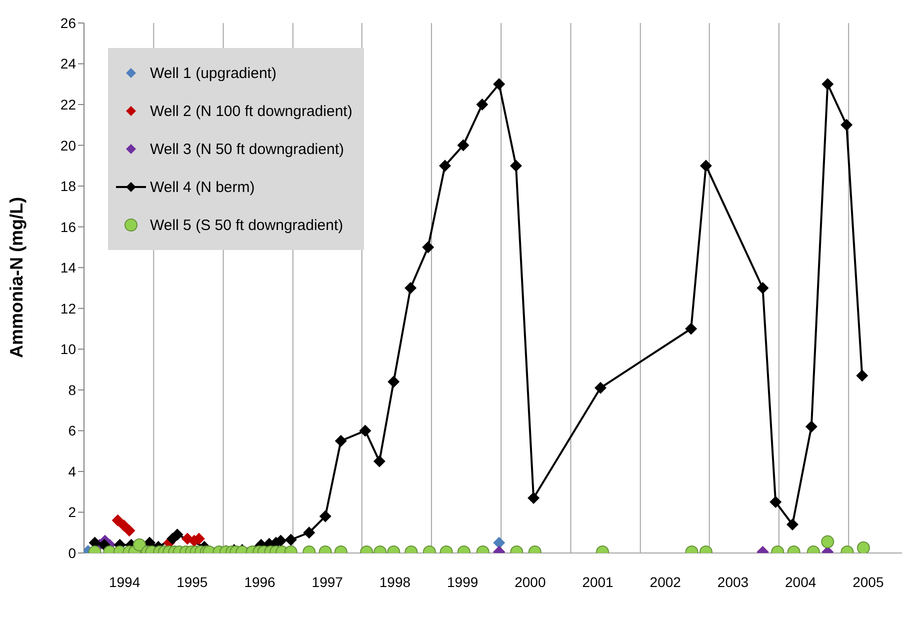  Describe the element at coordinates (666, 582) in the screenshot. I see `x-tick-label: 2002` at that location.